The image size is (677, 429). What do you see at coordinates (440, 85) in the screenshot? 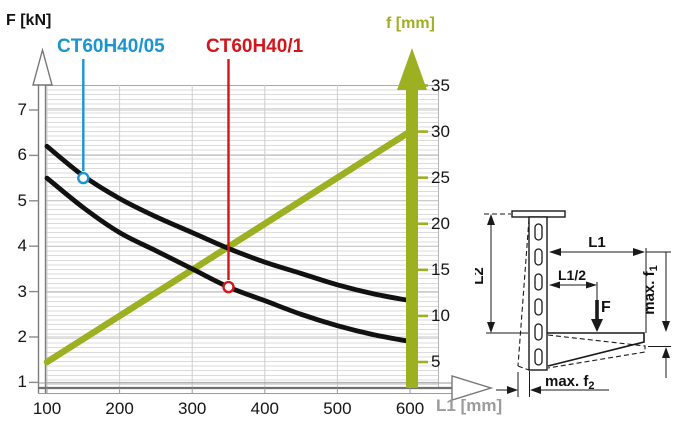
I see `f-mm-tick-label: 35` at bounding box center [440, 85].